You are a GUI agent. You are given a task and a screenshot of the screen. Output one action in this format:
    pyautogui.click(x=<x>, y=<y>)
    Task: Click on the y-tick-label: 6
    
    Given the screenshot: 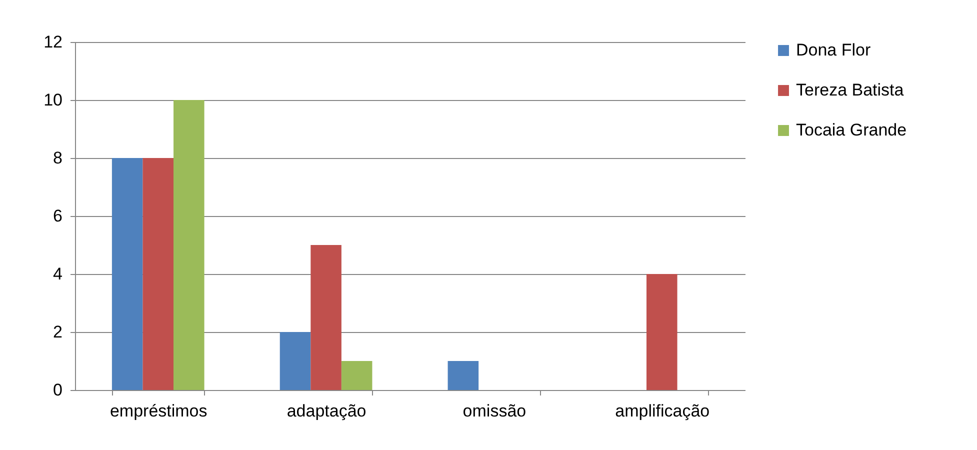 What is the action you would take?
    pyautogui.click(x=57, y=216)
    